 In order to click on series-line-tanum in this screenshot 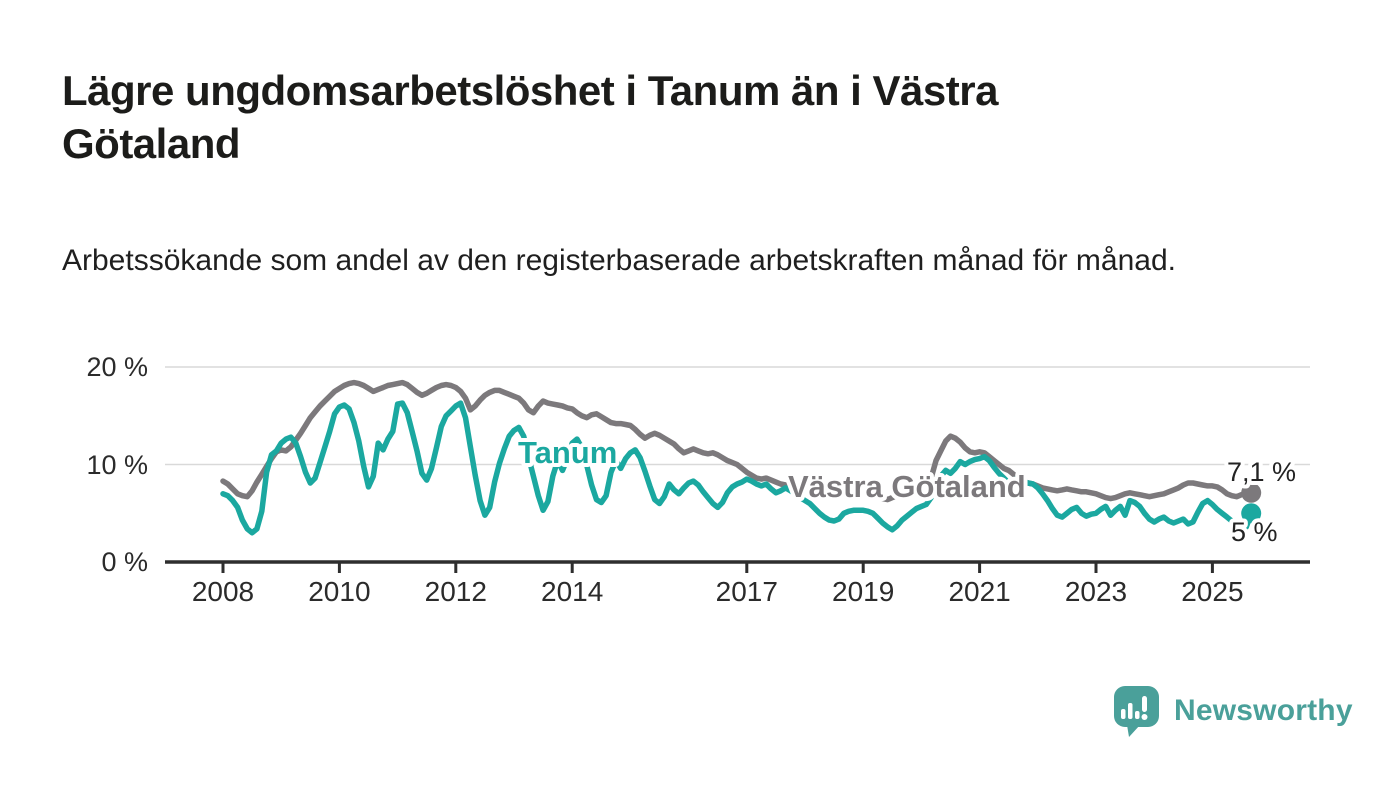, I will do `click(737, 468)`.